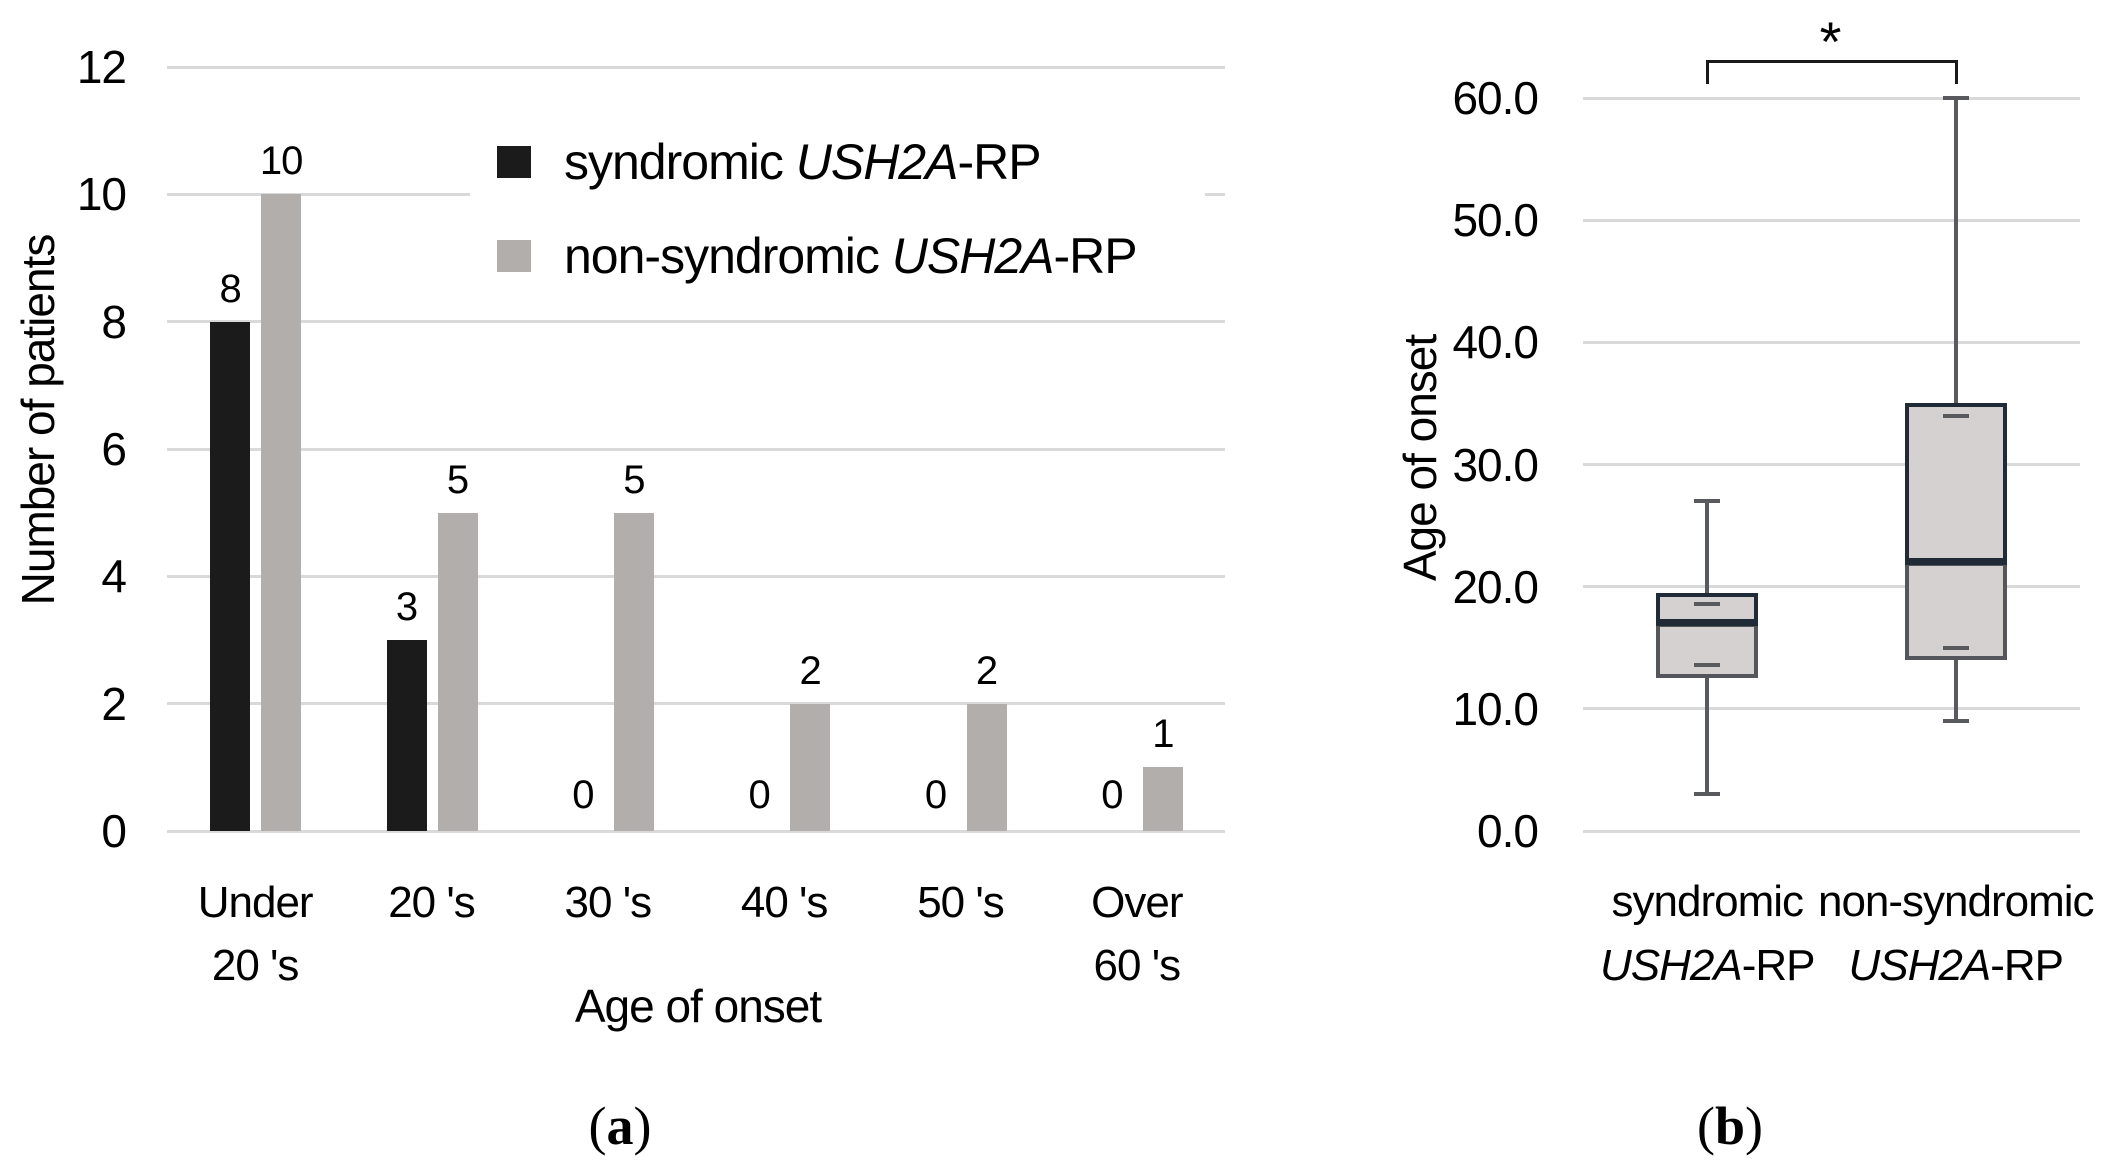  Describe the element at coordinates (784, 902) in the screenshot. I see `x-category-label: 40 's` at that location.